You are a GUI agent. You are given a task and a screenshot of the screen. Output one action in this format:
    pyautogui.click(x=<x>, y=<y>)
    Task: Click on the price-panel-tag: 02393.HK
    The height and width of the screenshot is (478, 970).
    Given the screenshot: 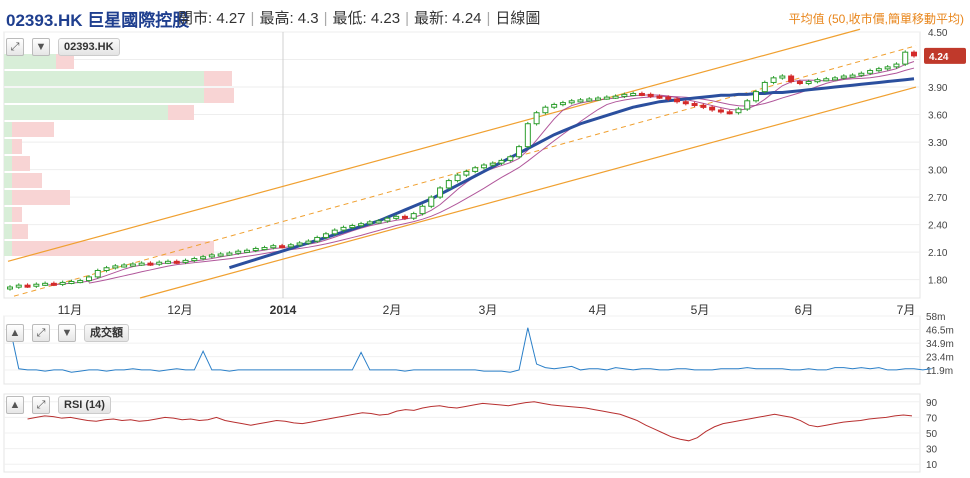 What is the action you would take?
    pyautogui.click(x=89, y=47)
    